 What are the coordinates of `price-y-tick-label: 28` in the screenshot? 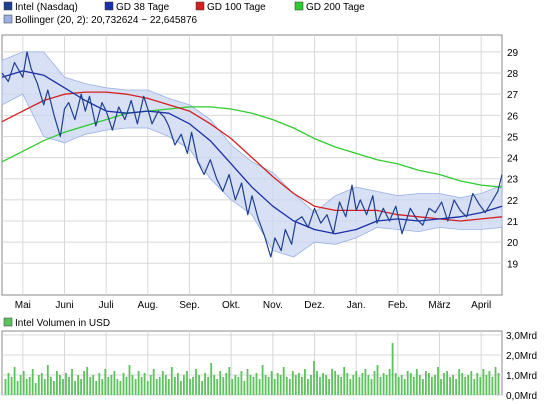 It's located at (513, 74).